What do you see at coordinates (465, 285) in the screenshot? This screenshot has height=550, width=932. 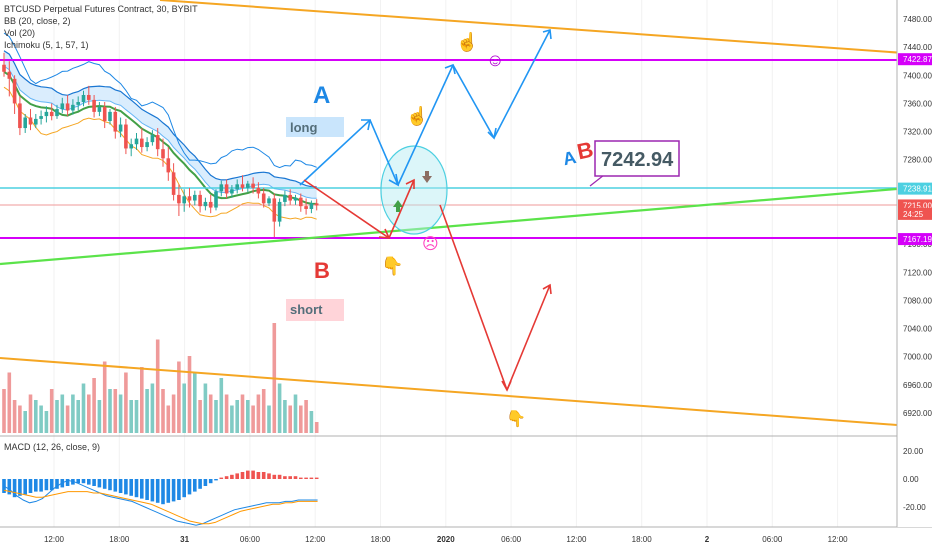 I see `scenario-b-arrowheads` at bounding box center [465, 285].